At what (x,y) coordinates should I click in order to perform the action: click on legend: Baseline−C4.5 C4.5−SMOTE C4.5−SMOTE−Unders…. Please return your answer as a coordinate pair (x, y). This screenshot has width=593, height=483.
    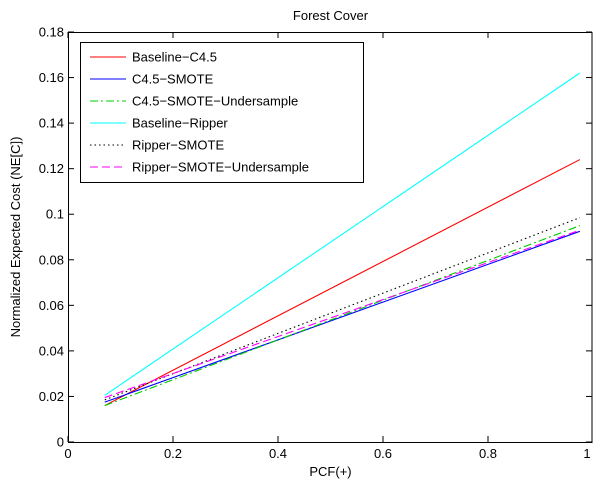
    Looking at the image, I should click on (222, 112).